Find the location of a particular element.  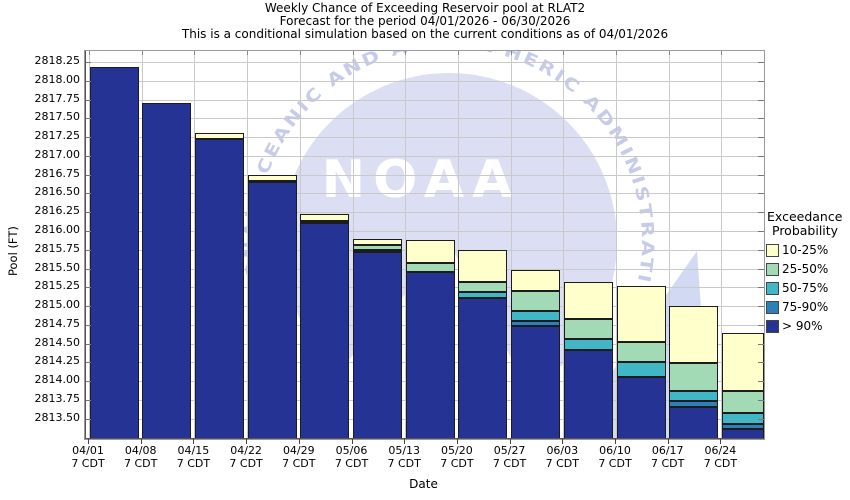

x-tick-date: 05/27 is located at coordinates (509, 450).